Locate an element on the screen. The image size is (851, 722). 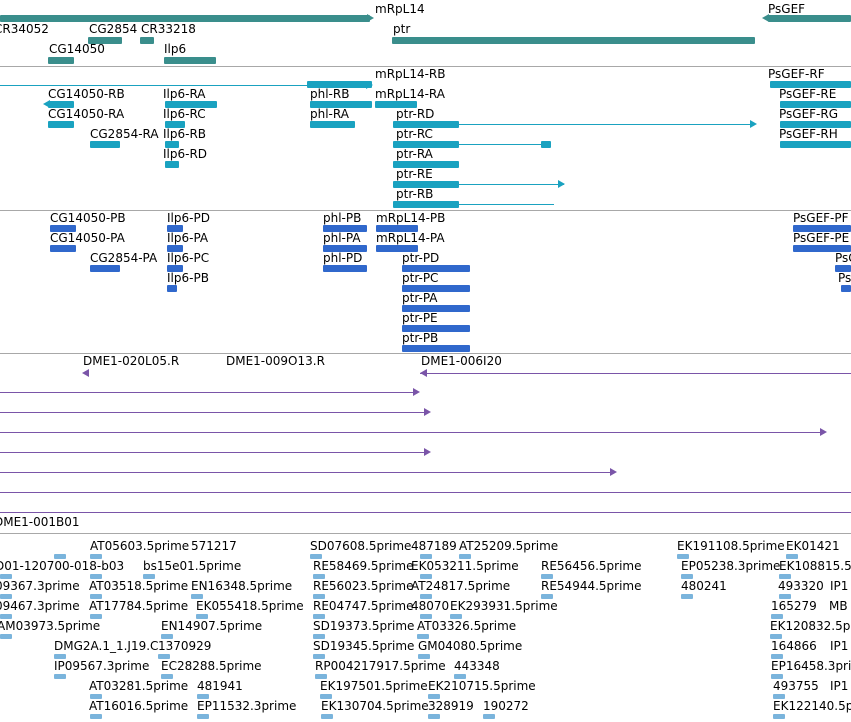
feature-label: Ilp6-RA is located at coordinates (184, 94).